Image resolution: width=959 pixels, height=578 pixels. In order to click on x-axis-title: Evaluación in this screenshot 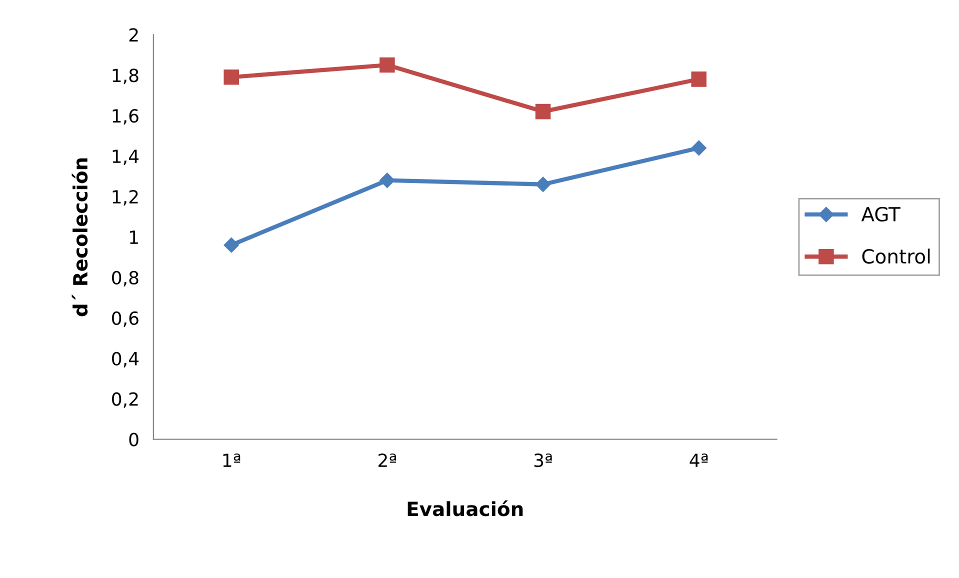, I will do `click(465, 508)`.